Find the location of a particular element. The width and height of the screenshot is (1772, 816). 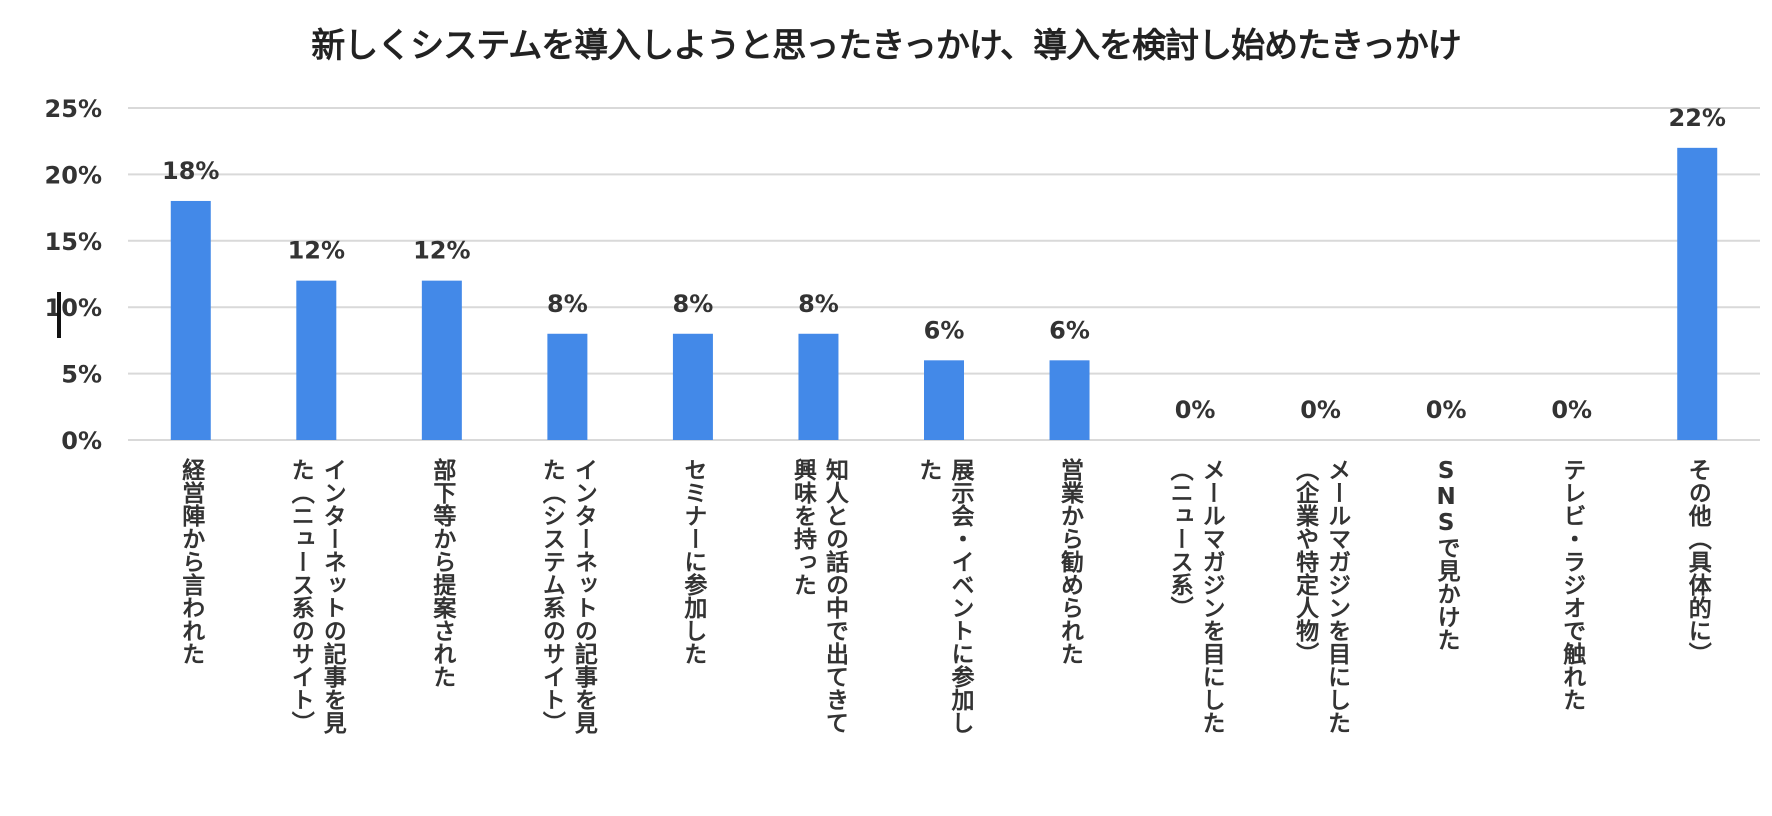

category-label-line: 経営陣から言われた is located at coordinates (192, 561).